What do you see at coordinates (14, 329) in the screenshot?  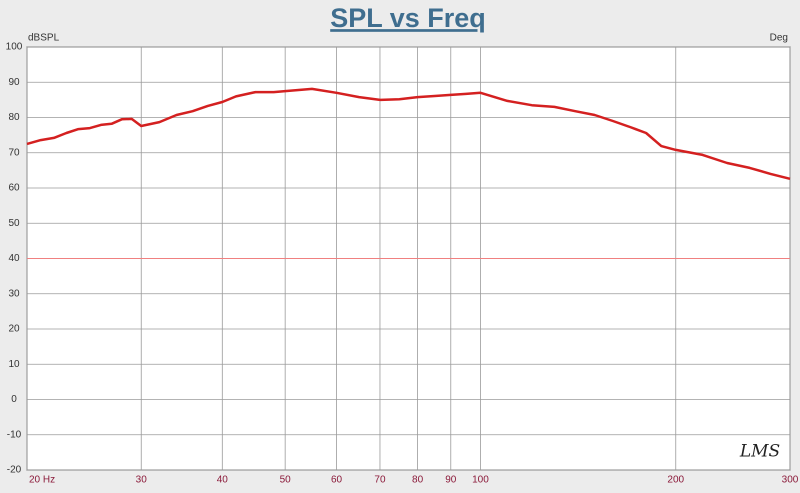 I see `y-tick-label: 20` at bounding box center [14, 329].